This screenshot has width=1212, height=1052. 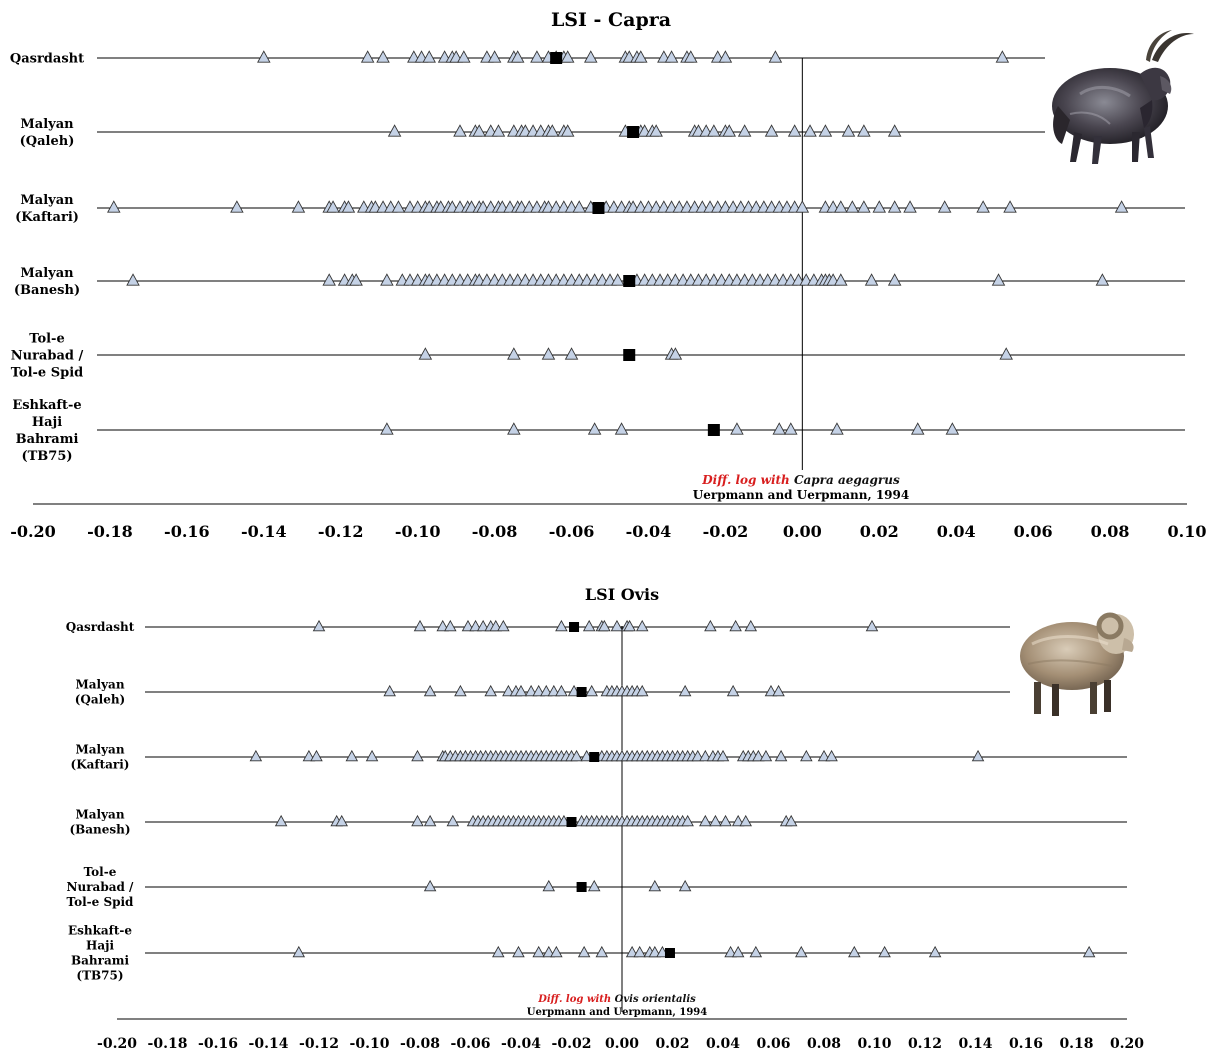 What do you see at coordinates (264, 531) in the screenshot?
I see `x-tick-label: -0.14` at bounding box center [264, 531].